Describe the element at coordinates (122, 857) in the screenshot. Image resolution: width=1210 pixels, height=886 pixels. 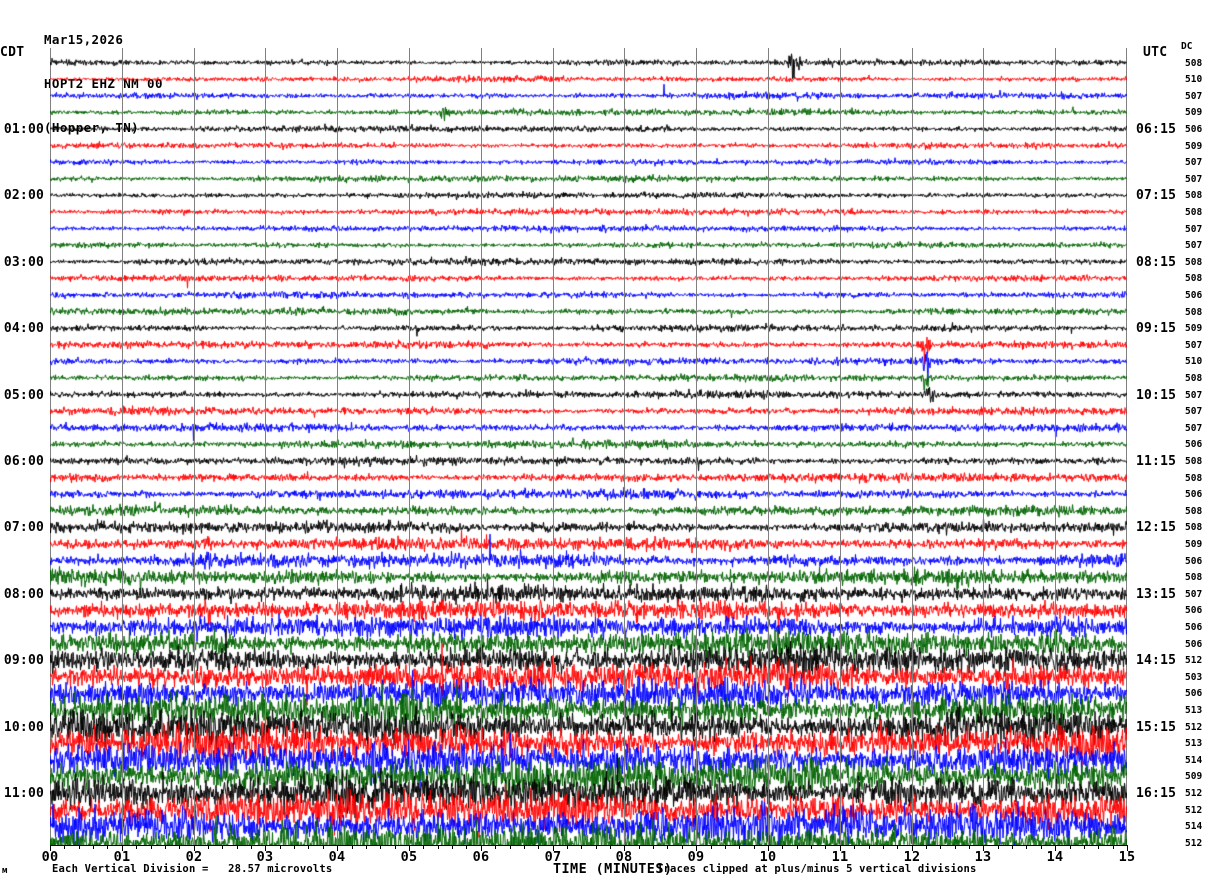
I see `axis-tick-label-01: 01` at that location.